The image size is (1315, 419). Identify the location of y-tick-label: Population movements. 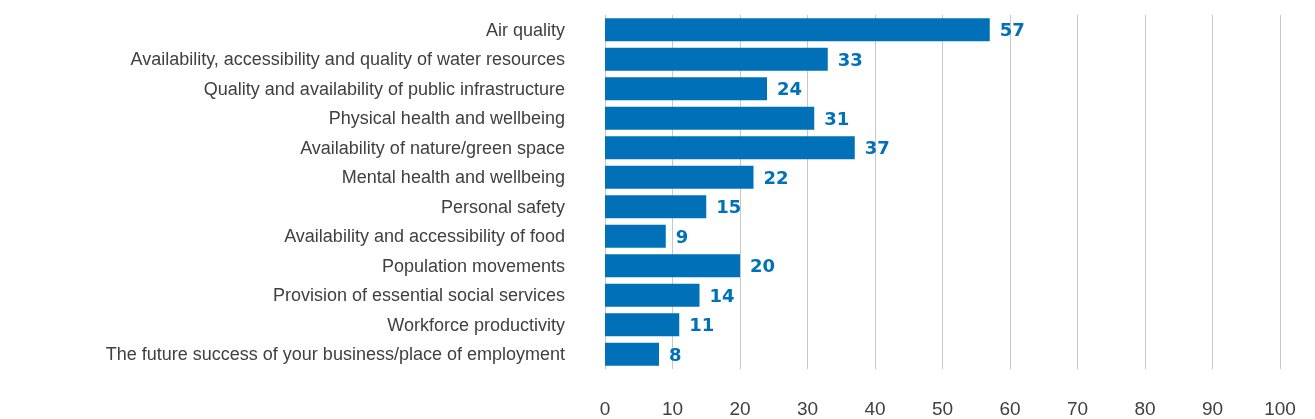
(473, 265).